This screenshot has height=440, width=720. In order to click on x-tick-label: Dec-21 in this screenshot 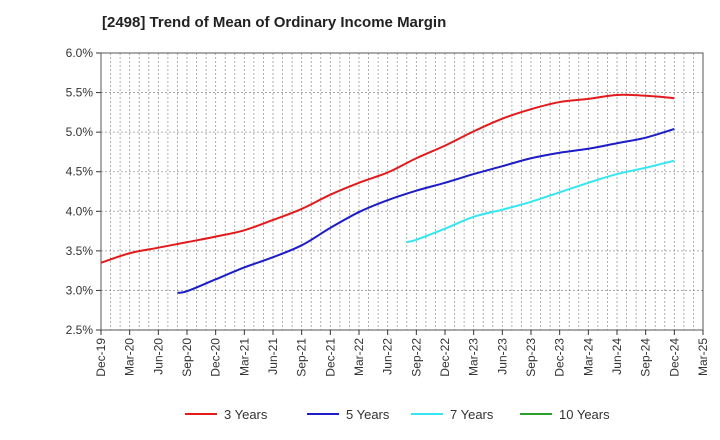, I will do `click(330, 357)`.